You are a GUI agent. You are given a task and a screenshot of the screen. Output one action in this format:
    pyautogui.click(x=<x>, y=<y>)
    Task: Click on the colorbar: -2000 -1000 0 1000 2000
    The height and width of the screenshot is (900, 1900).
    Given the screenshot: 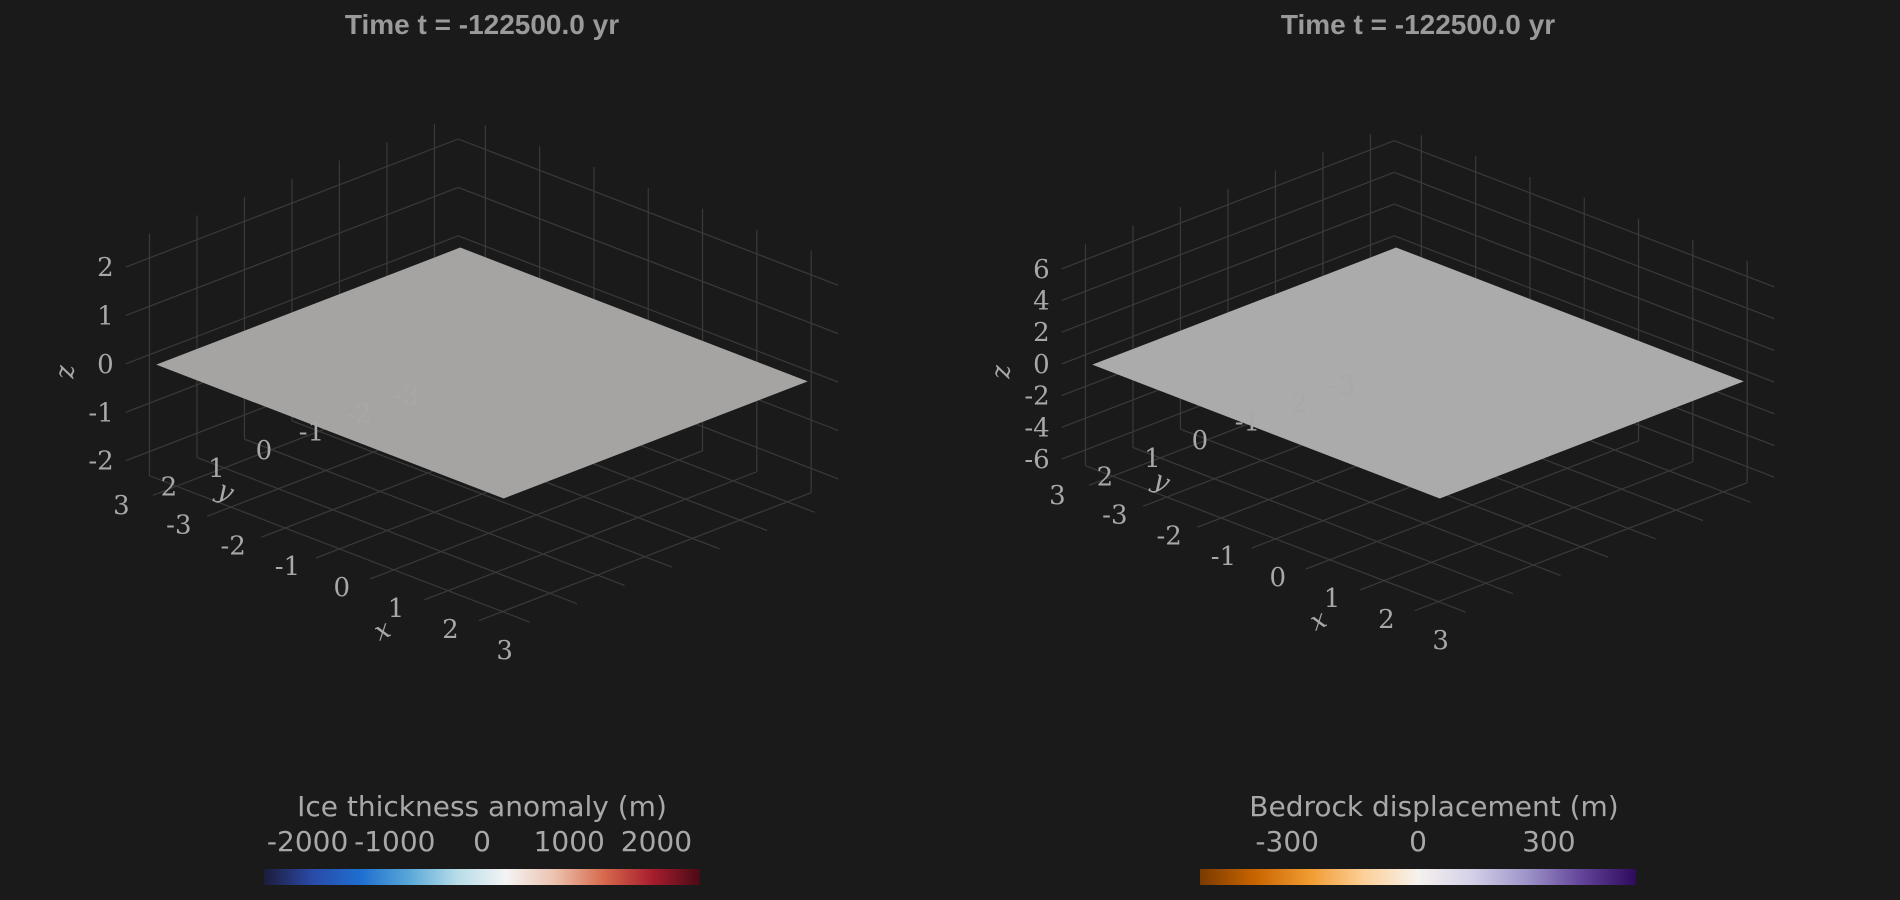 What is the action you would take?
    pyautogui.click(x=482, y=855)
    